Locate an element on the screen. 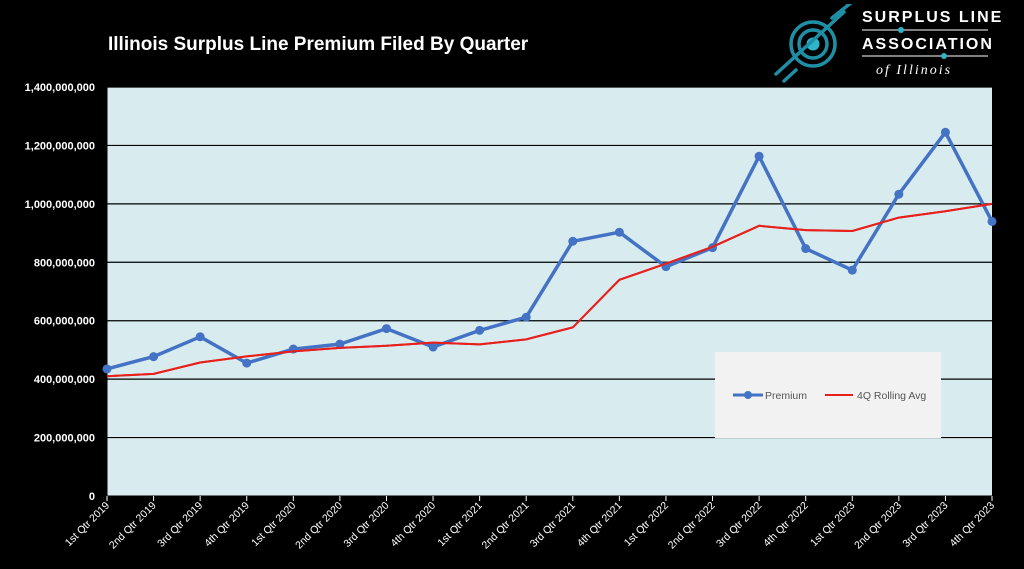 This screenshot has height=569, width=1024. x-tick-label: 4th Qtr 2021 is located at coordinates (600, 525).